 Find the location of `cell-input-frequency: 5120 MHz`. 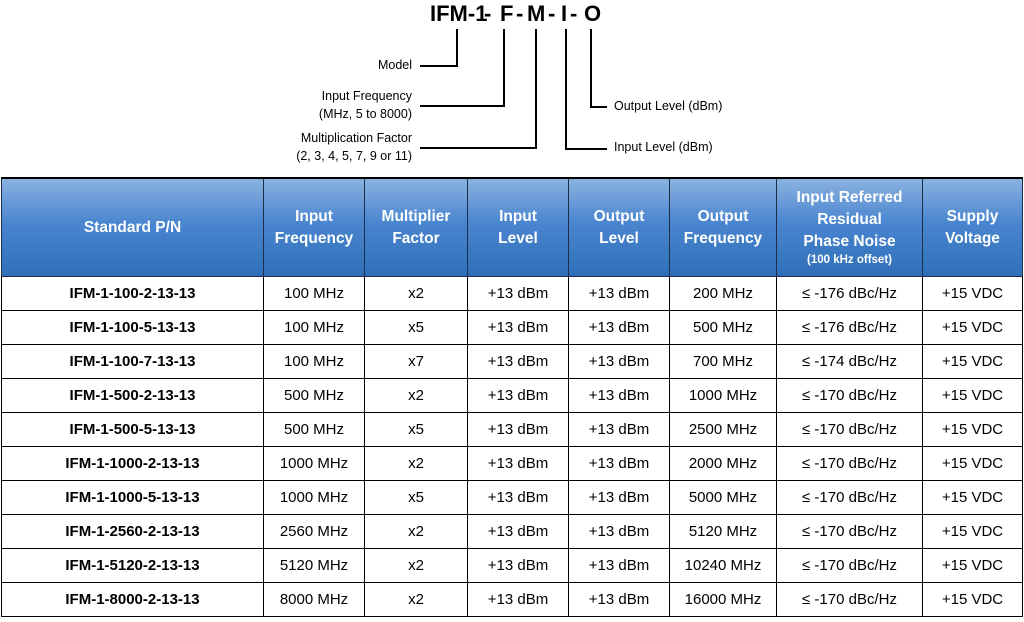

cell-input-frequency: 5120 MHz is located at coordinates (314, 565).